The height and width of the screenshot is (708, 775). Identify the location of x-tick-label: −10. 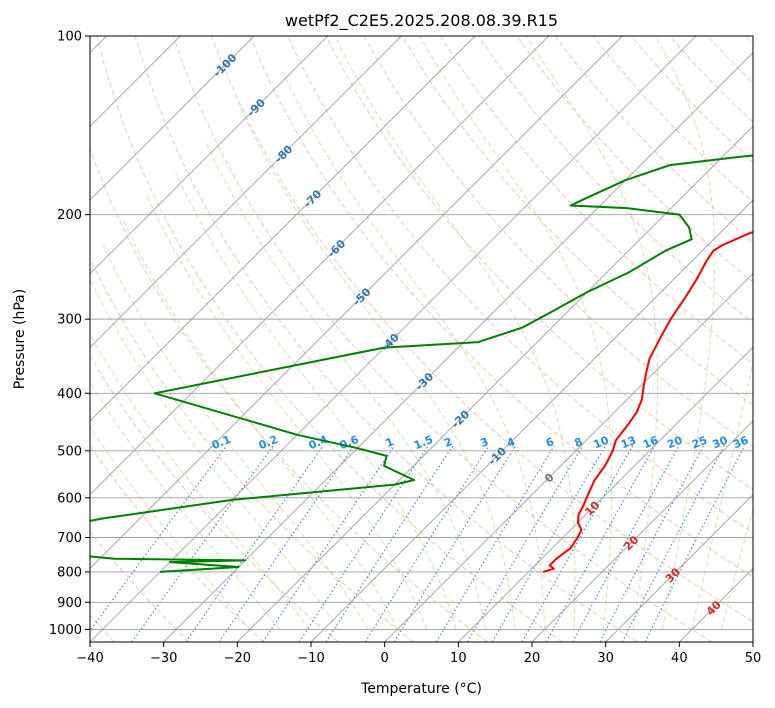
(310, 658).